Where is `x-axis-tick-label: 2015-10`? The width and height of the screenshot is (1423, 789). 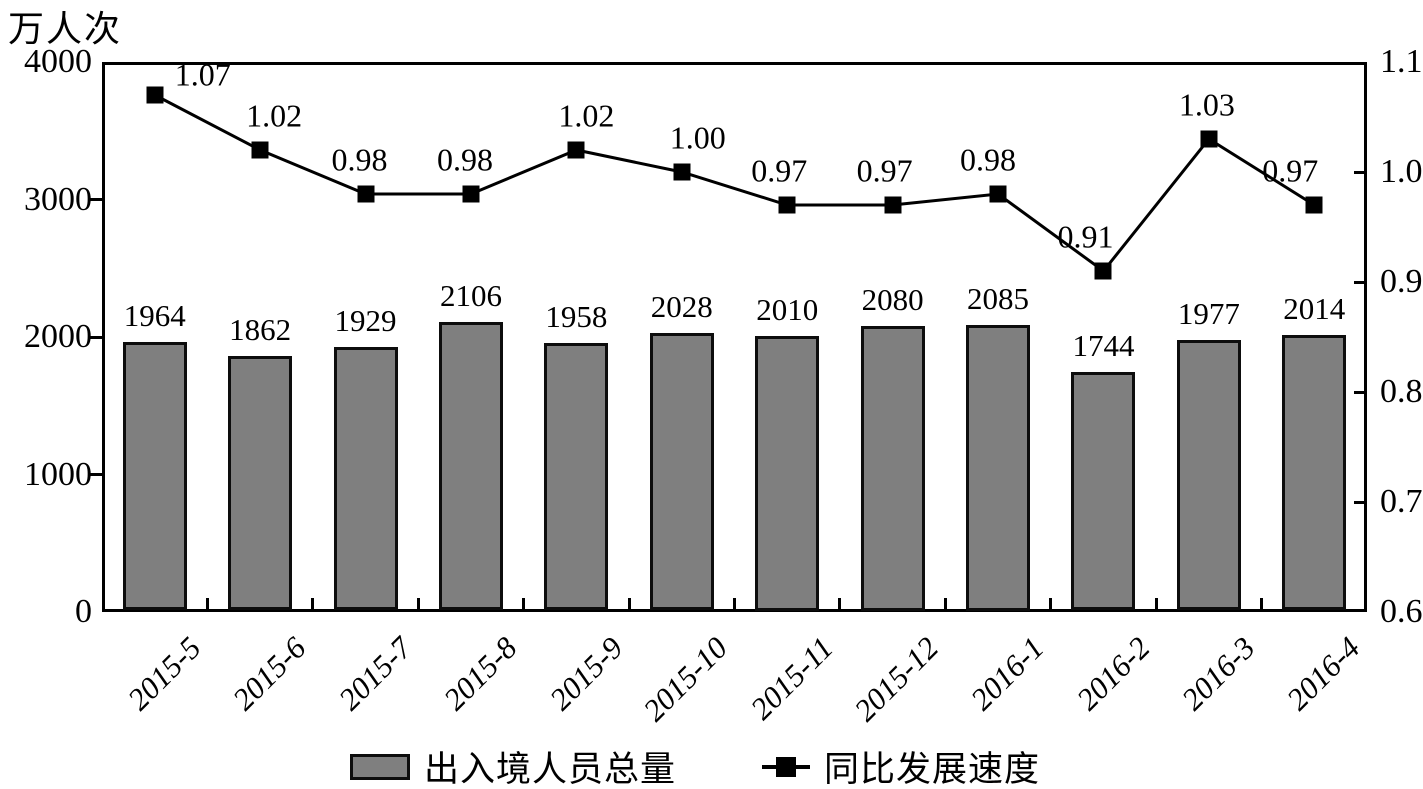
x-axis-tick-label: 2015-10 is located at coordinates (685, 679).